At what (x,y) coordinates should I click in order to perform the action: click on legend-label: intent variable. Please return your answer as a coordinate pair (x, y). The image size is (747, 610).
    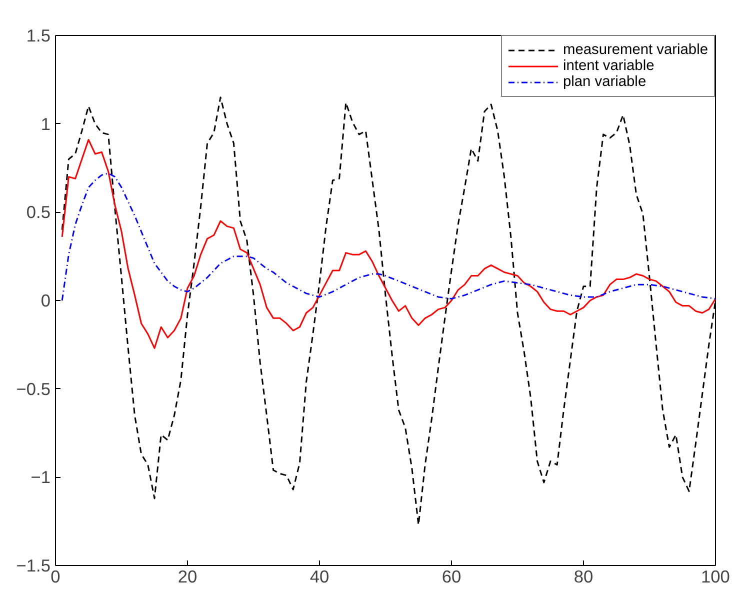
    Looking at the image, I should click on (608, 66).